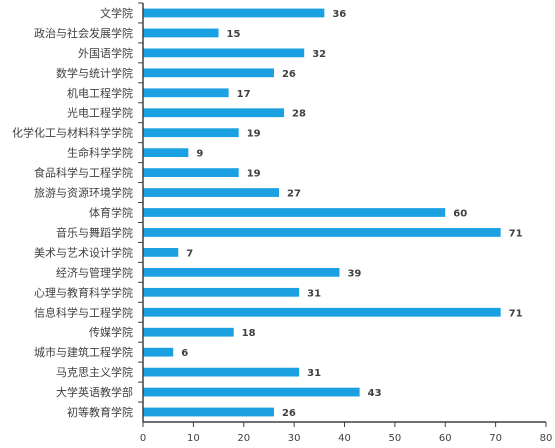 The width and height of the screenshot is (555, 448). I want to click on x-tick-labels: 0 10 20 30 40 50 60 70 80, so click(346, 438).